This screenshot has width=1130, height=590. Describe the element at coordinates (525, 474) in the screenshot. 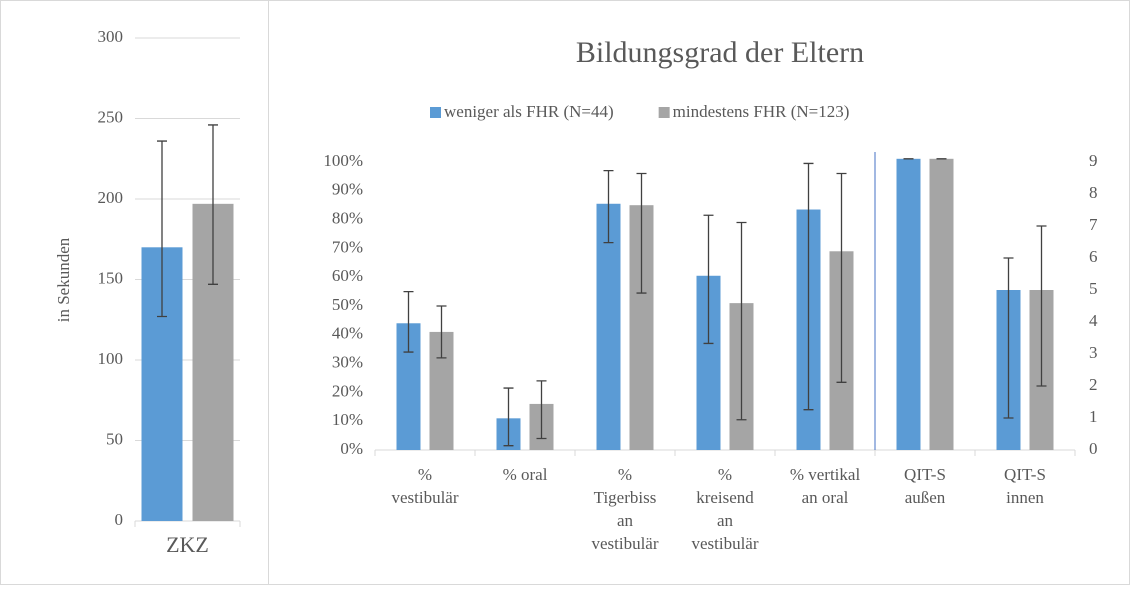

I see `x-tick-label: % oral` at that location.